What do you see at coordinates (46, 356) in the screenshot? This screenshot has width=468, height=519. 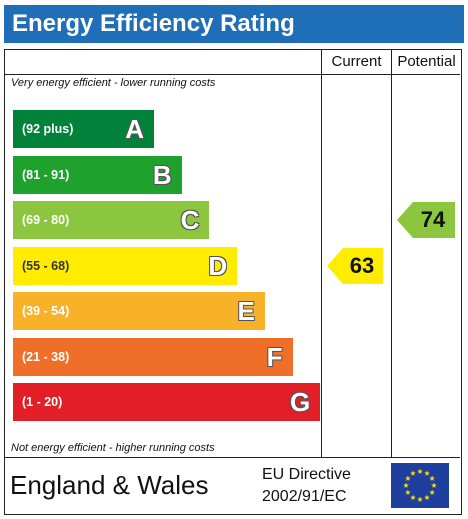 I see `band-range: (21 - 38)` at bounding box center [46, 356].